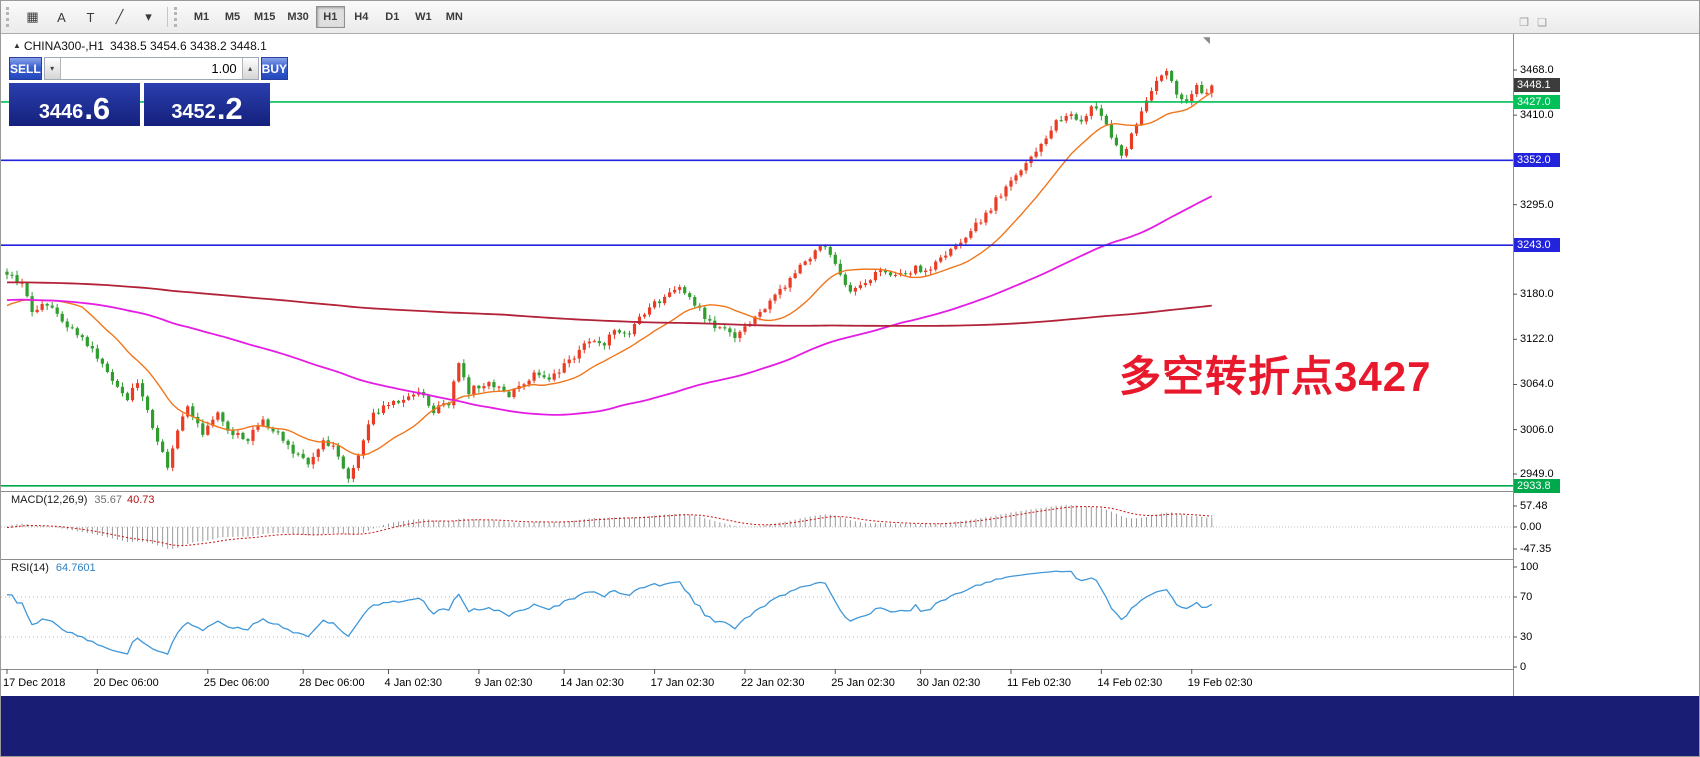 This screenshot has height=757, width=1700. What do you see at coordinates (188, 46) in the screenshot?
I see `chart-ohlc-values: 3438.5 3454.6 3438.2 3448.1` at bounding box center [188, 46].